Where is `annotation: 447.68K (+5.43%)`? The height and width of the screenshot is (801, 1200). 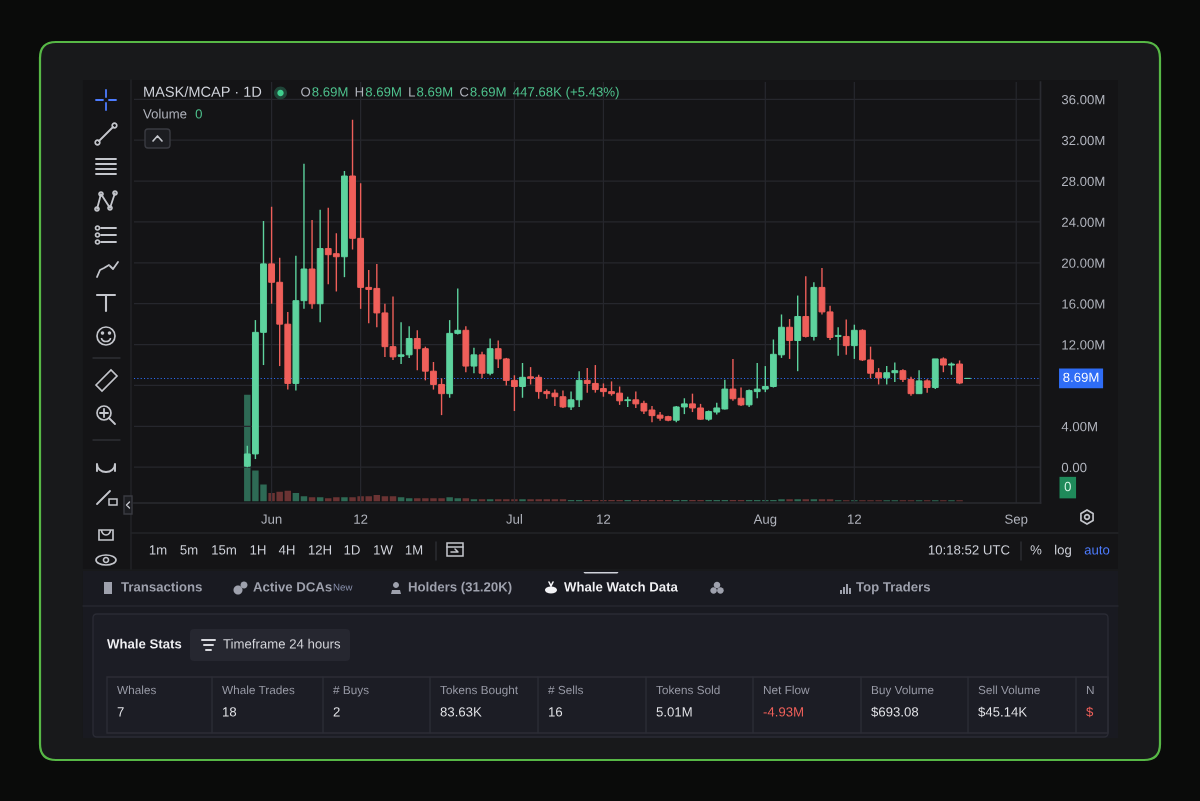 annotation: 447.68K (+5.43%) is located at coordinates (566, 93).